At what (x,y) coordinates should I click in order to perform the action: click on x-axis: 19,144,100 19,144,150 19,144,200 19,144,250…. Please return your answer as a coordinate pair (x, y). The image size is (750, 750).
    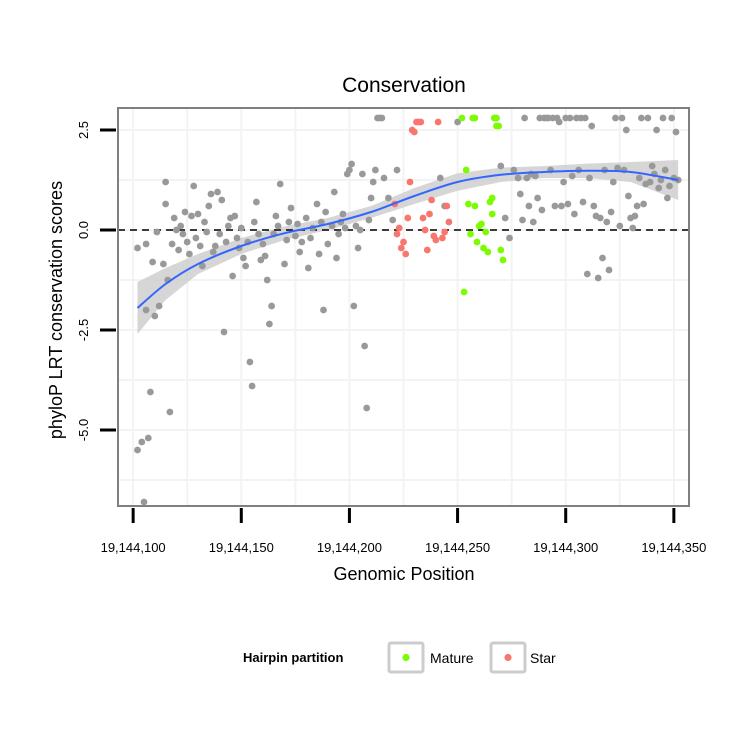
    Looking at the image, I should click on (403, 531).